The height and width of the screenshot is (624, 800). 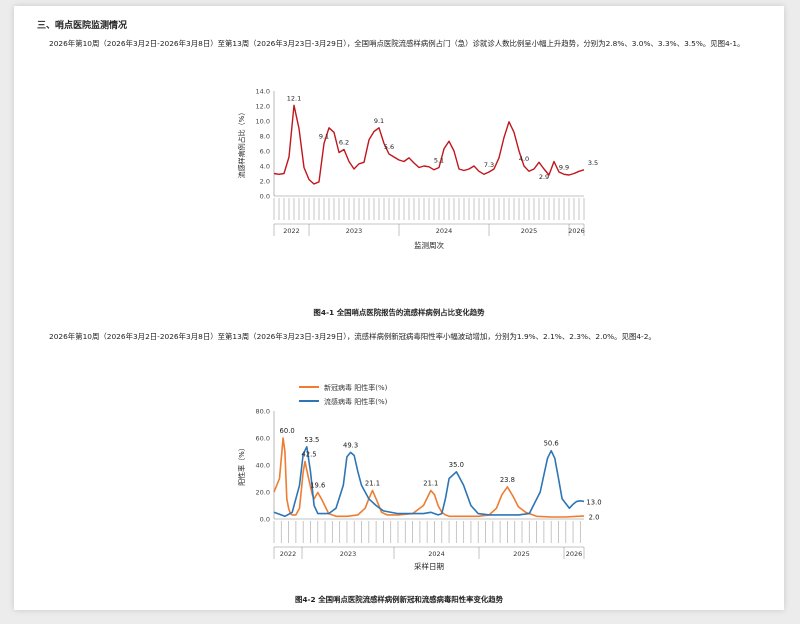 I want to click on data-label: 49.3, so click(x=350, y=445).